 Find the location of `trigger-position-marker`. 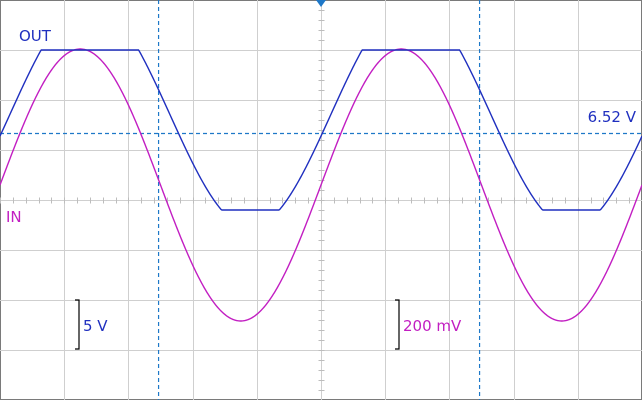

trigger-position-marker is located at coordinates (321, 3).